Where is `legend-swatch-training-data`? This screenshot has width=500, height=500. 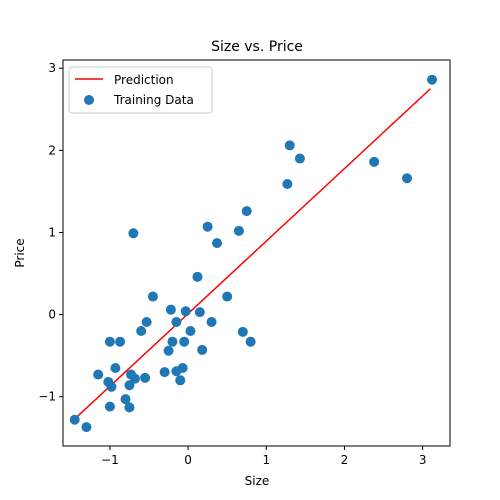 legend-swatch-training-data is located at coordinates (89, 100).